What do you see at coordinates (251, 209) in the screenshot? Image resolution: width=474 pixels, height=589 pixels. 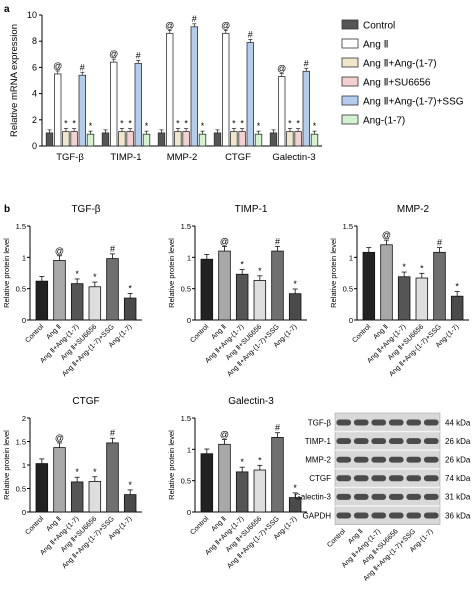 I see `chart-title: TIMP-1` at bounding box center [251, 209].